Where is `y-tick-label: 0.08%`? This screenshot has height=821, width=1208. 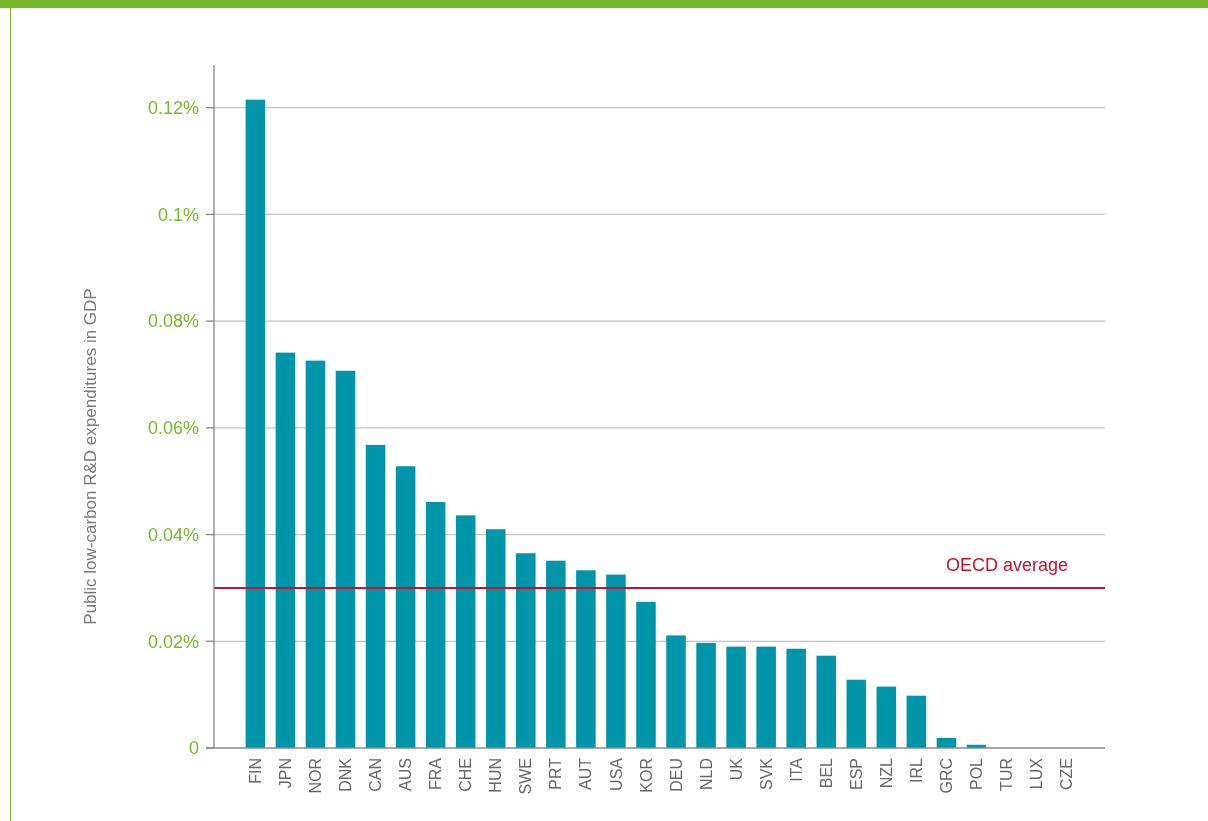
y-tick-label: 0.08% is located at coordinates (173, 321).